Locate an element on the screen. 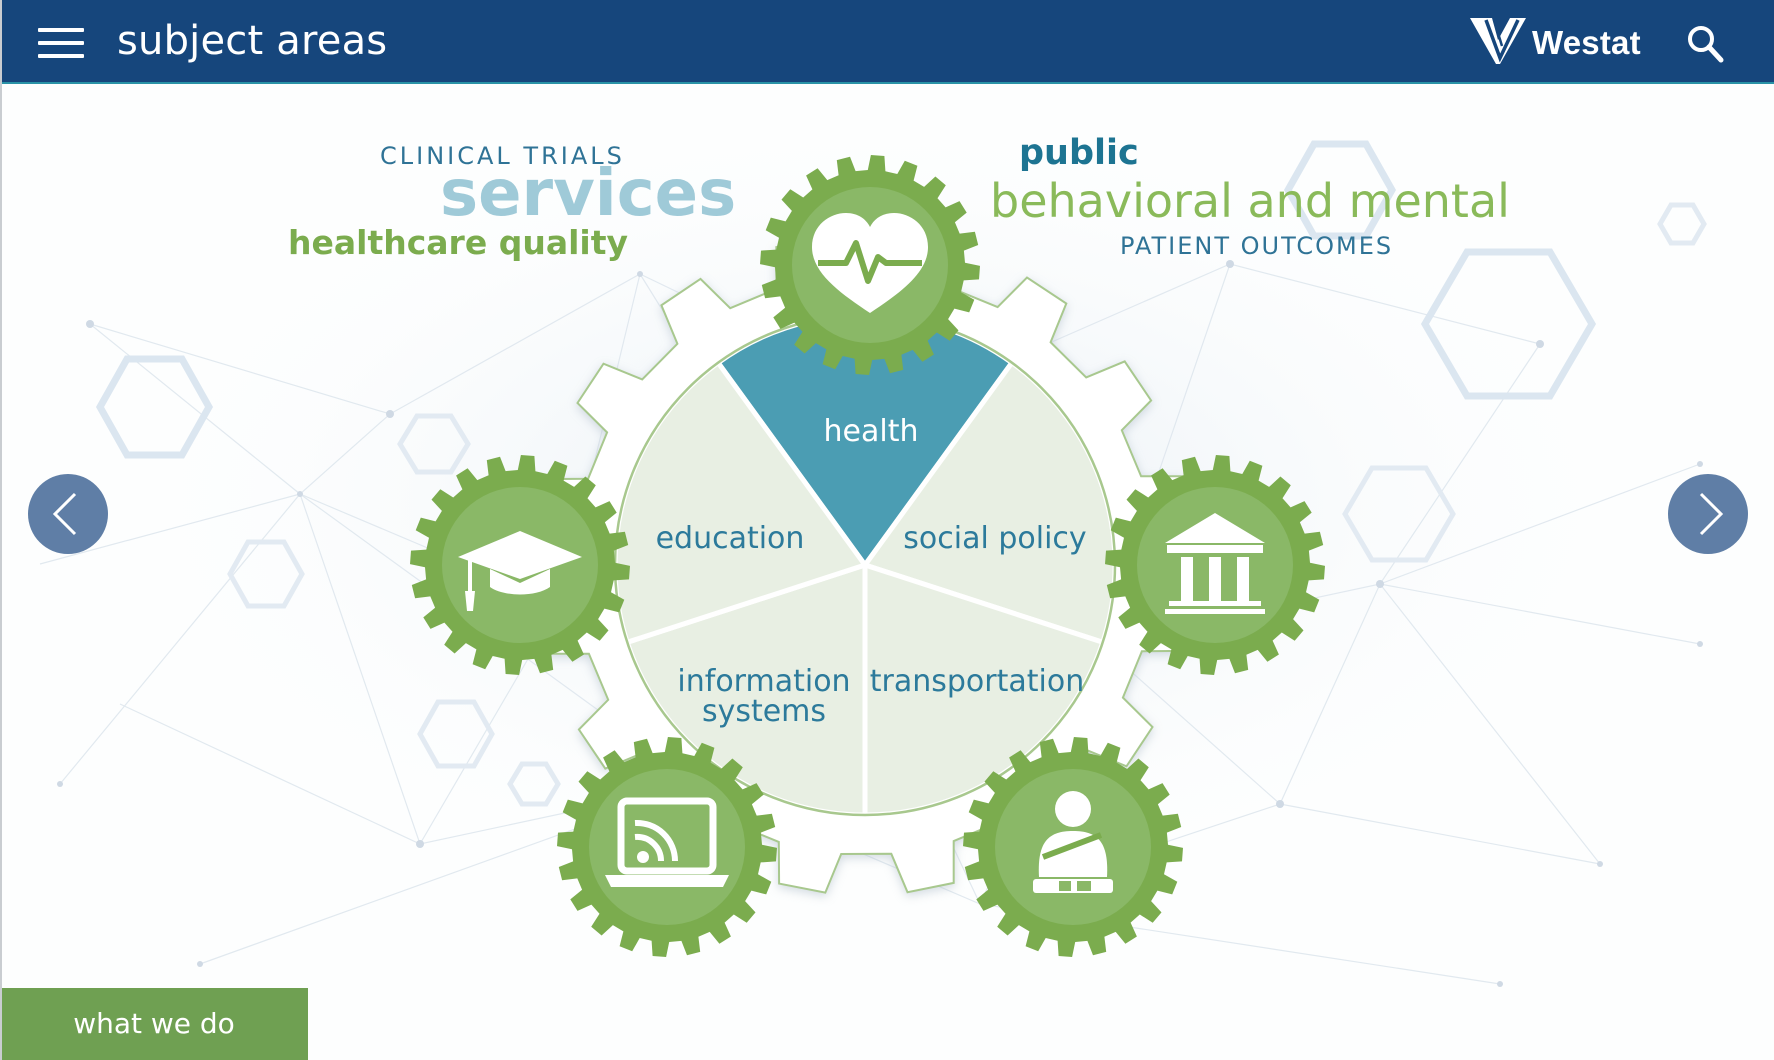 This screenshot has height=1060, width=1774. word-patient-outcomes: PATIENT OUTCOMES is located at coordinates (1257, 246).